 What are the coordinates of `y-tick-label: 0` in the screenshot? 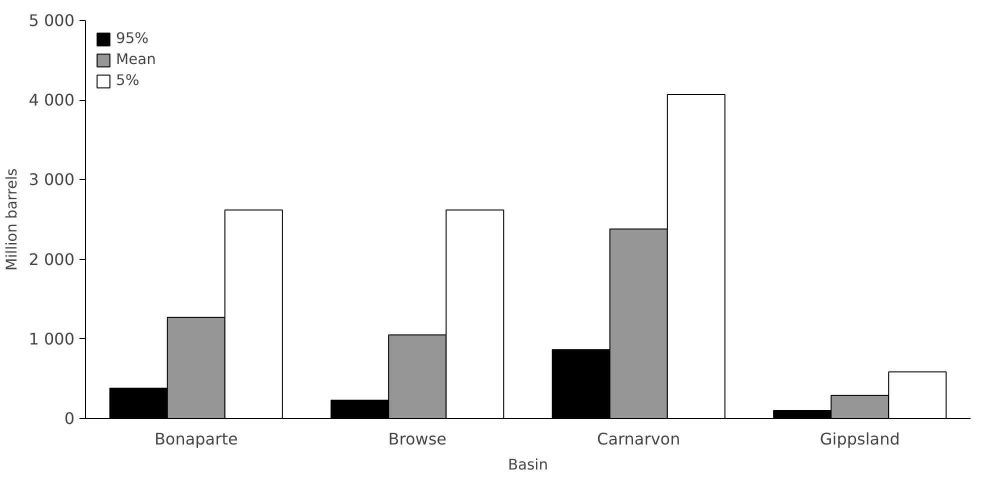 It's located at (69, 418).